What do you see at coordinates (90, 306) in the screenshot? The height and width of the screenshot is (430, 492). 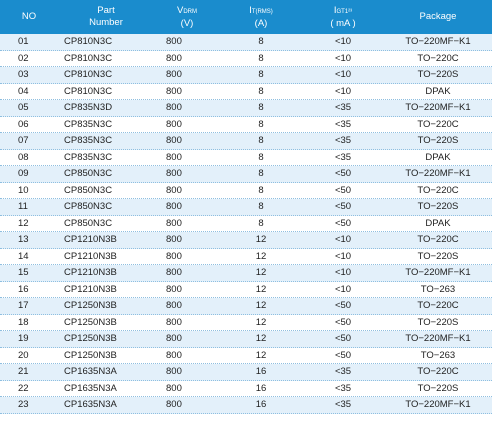 I see `cell-part-number: CP1250N3B` at bounding box center [90, 306].